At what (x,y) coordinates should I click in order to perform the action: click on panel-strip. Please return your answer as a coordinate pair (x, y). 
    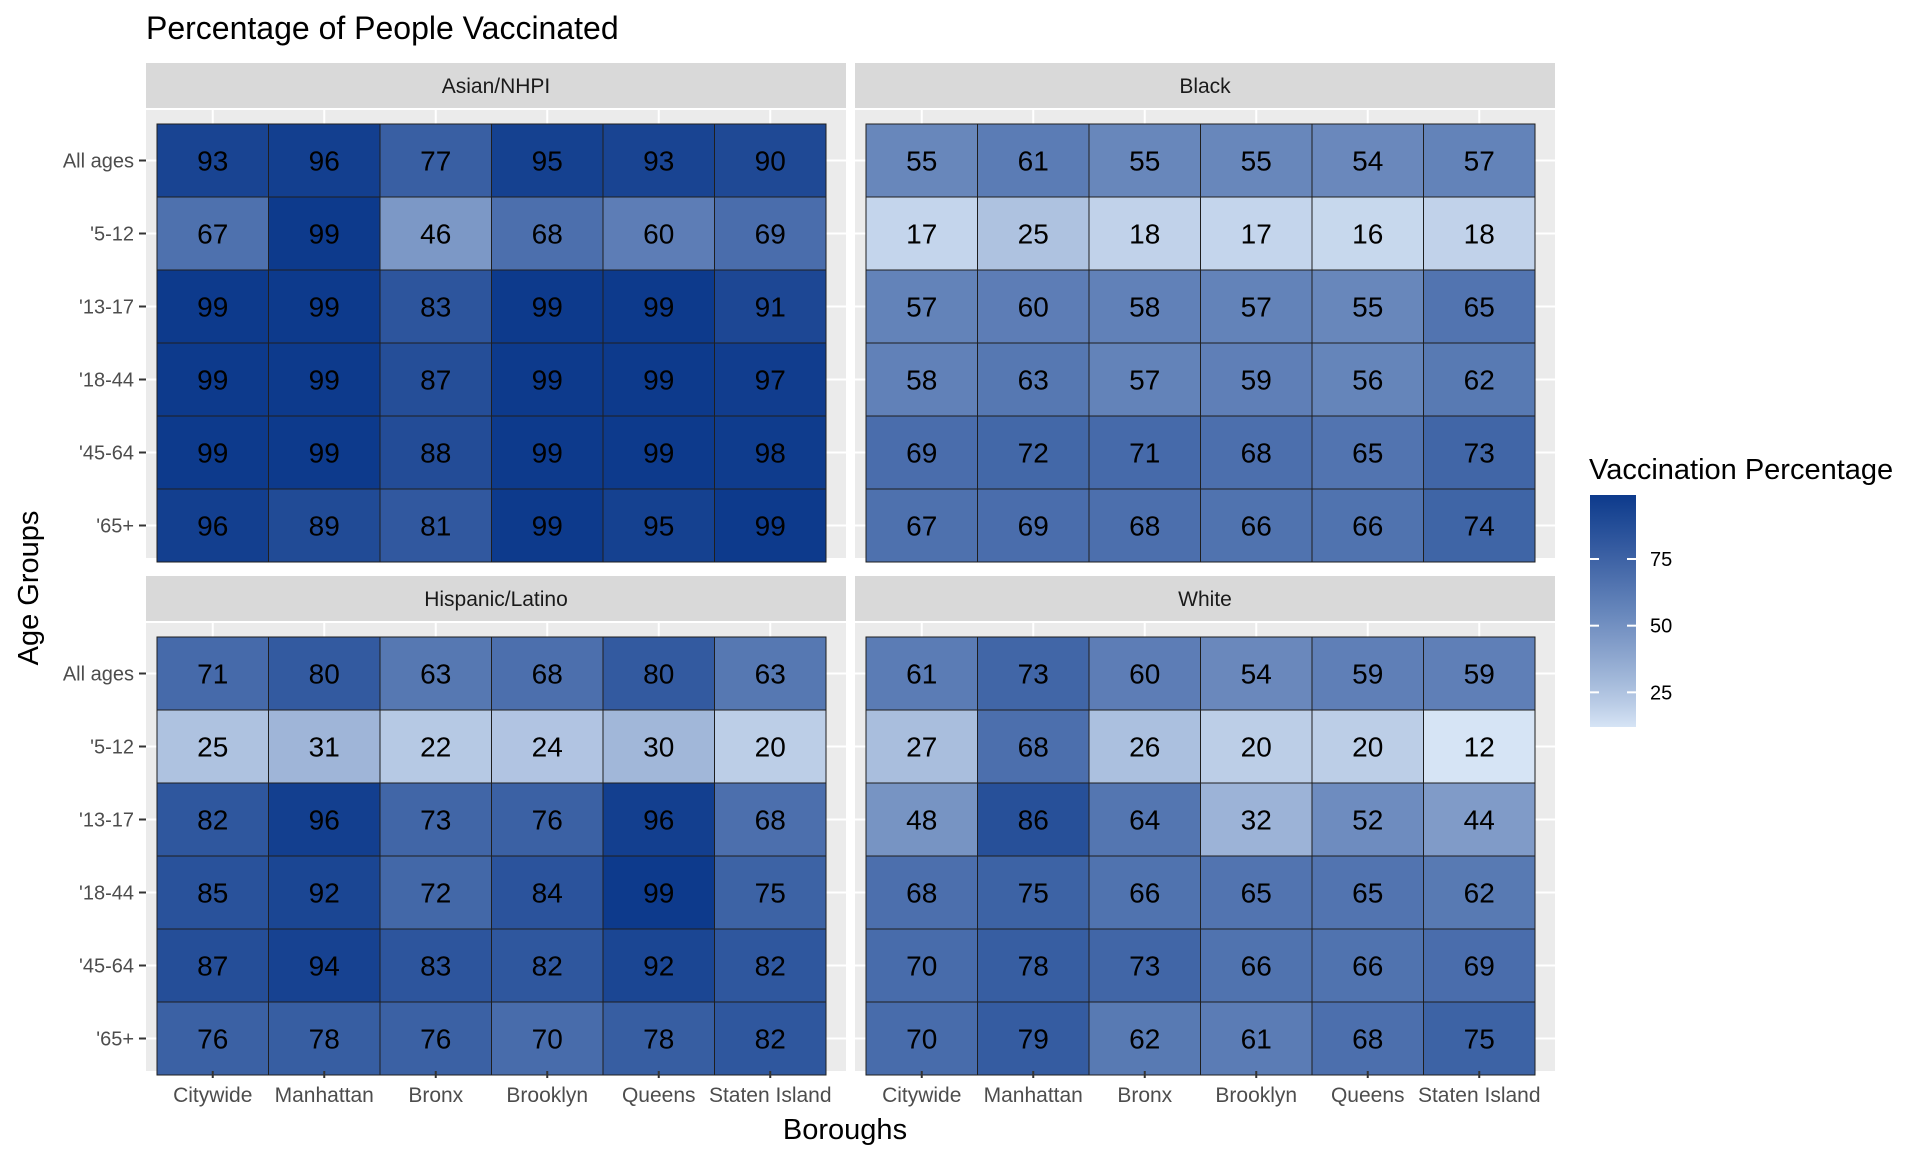
    Looking at the image, I should click on (1205, 598).